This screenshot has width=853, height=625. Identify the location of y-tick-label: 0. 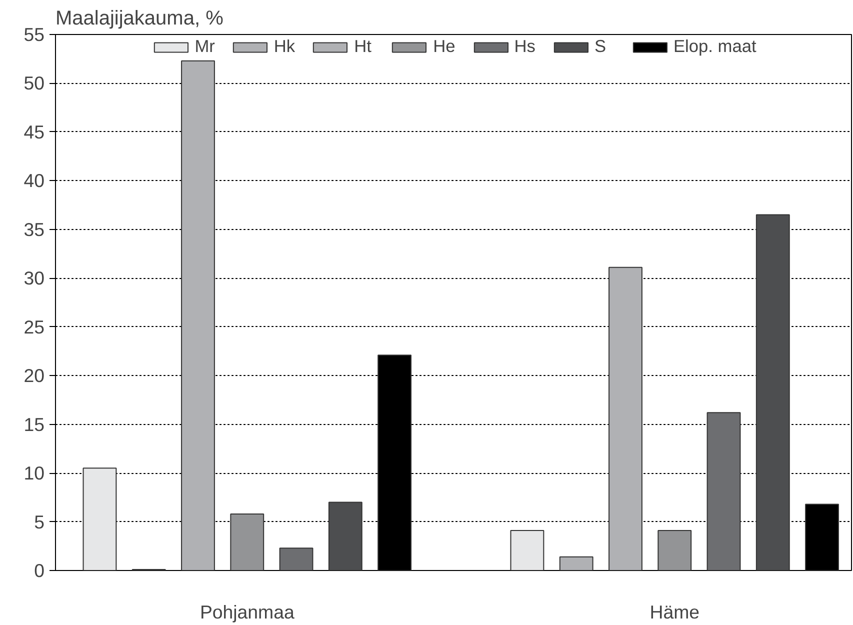
(39, 570).